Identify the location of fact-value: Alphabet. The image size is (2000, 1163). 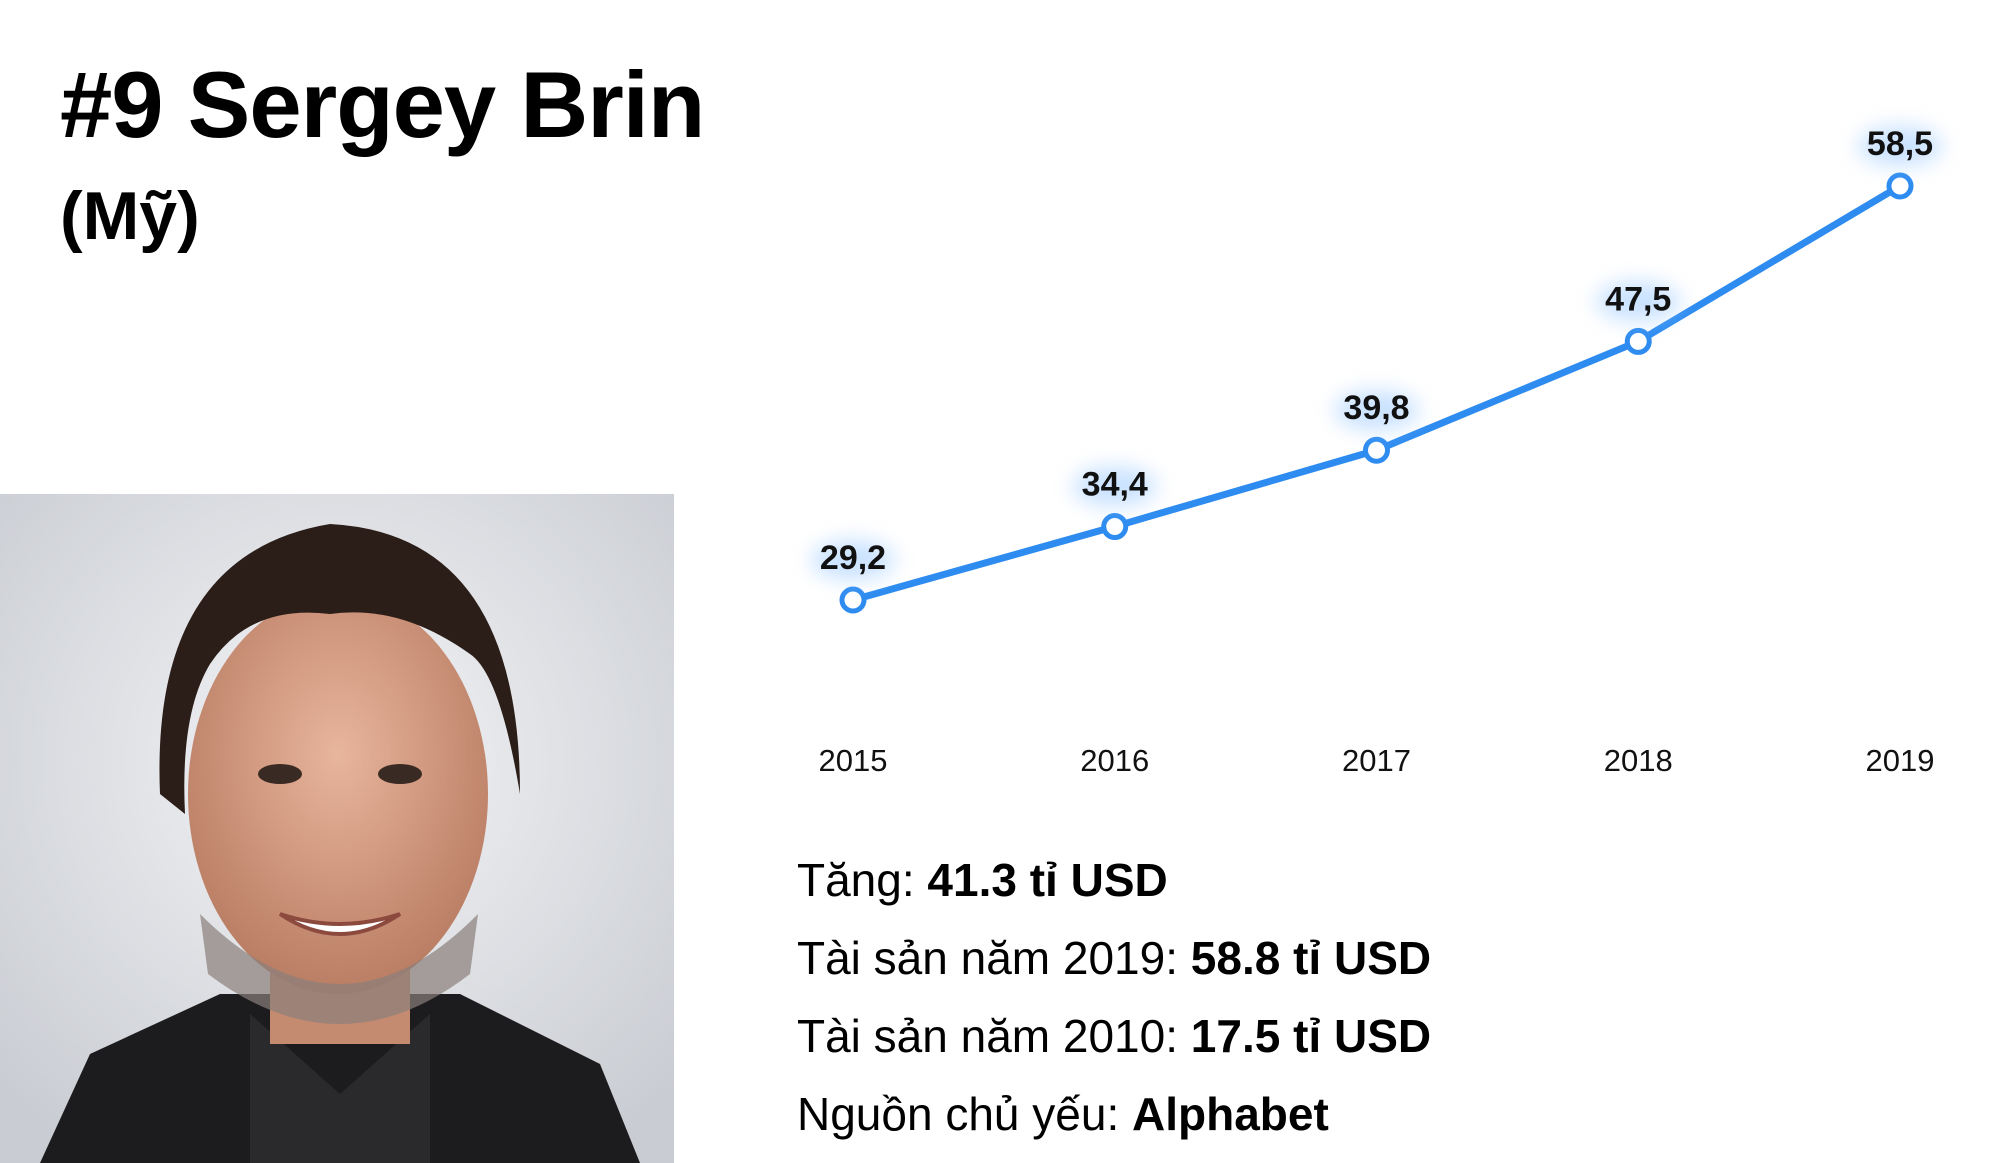
(1230, 1114).